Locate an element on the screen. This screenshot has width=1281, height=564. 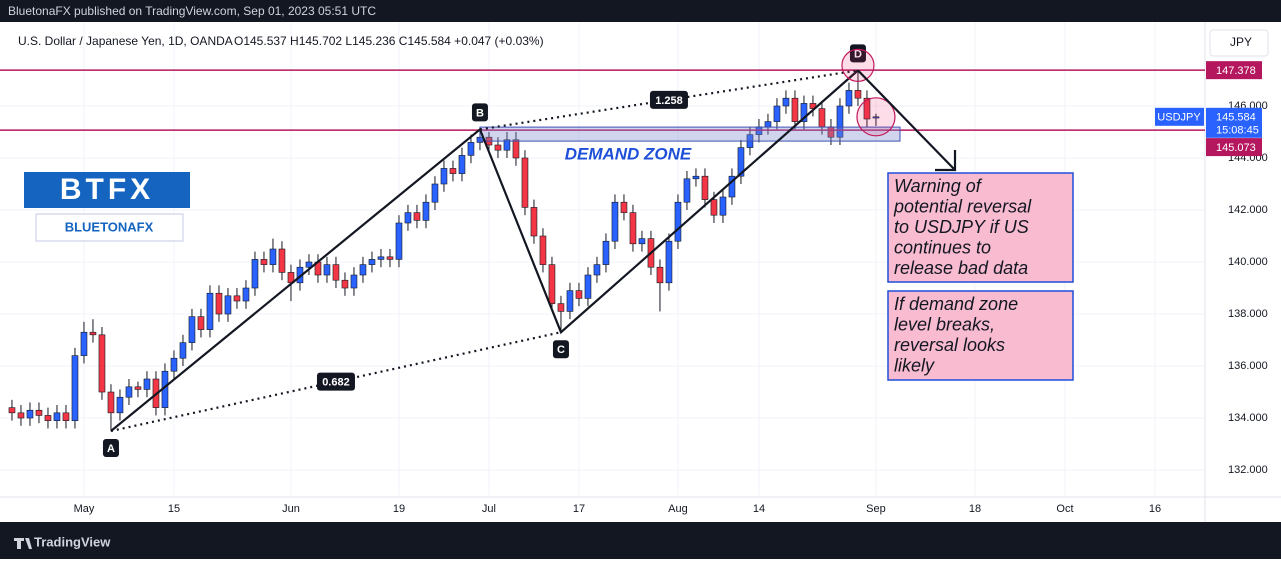
ratio-label: 1.258 is located at coordinates (669, 101).